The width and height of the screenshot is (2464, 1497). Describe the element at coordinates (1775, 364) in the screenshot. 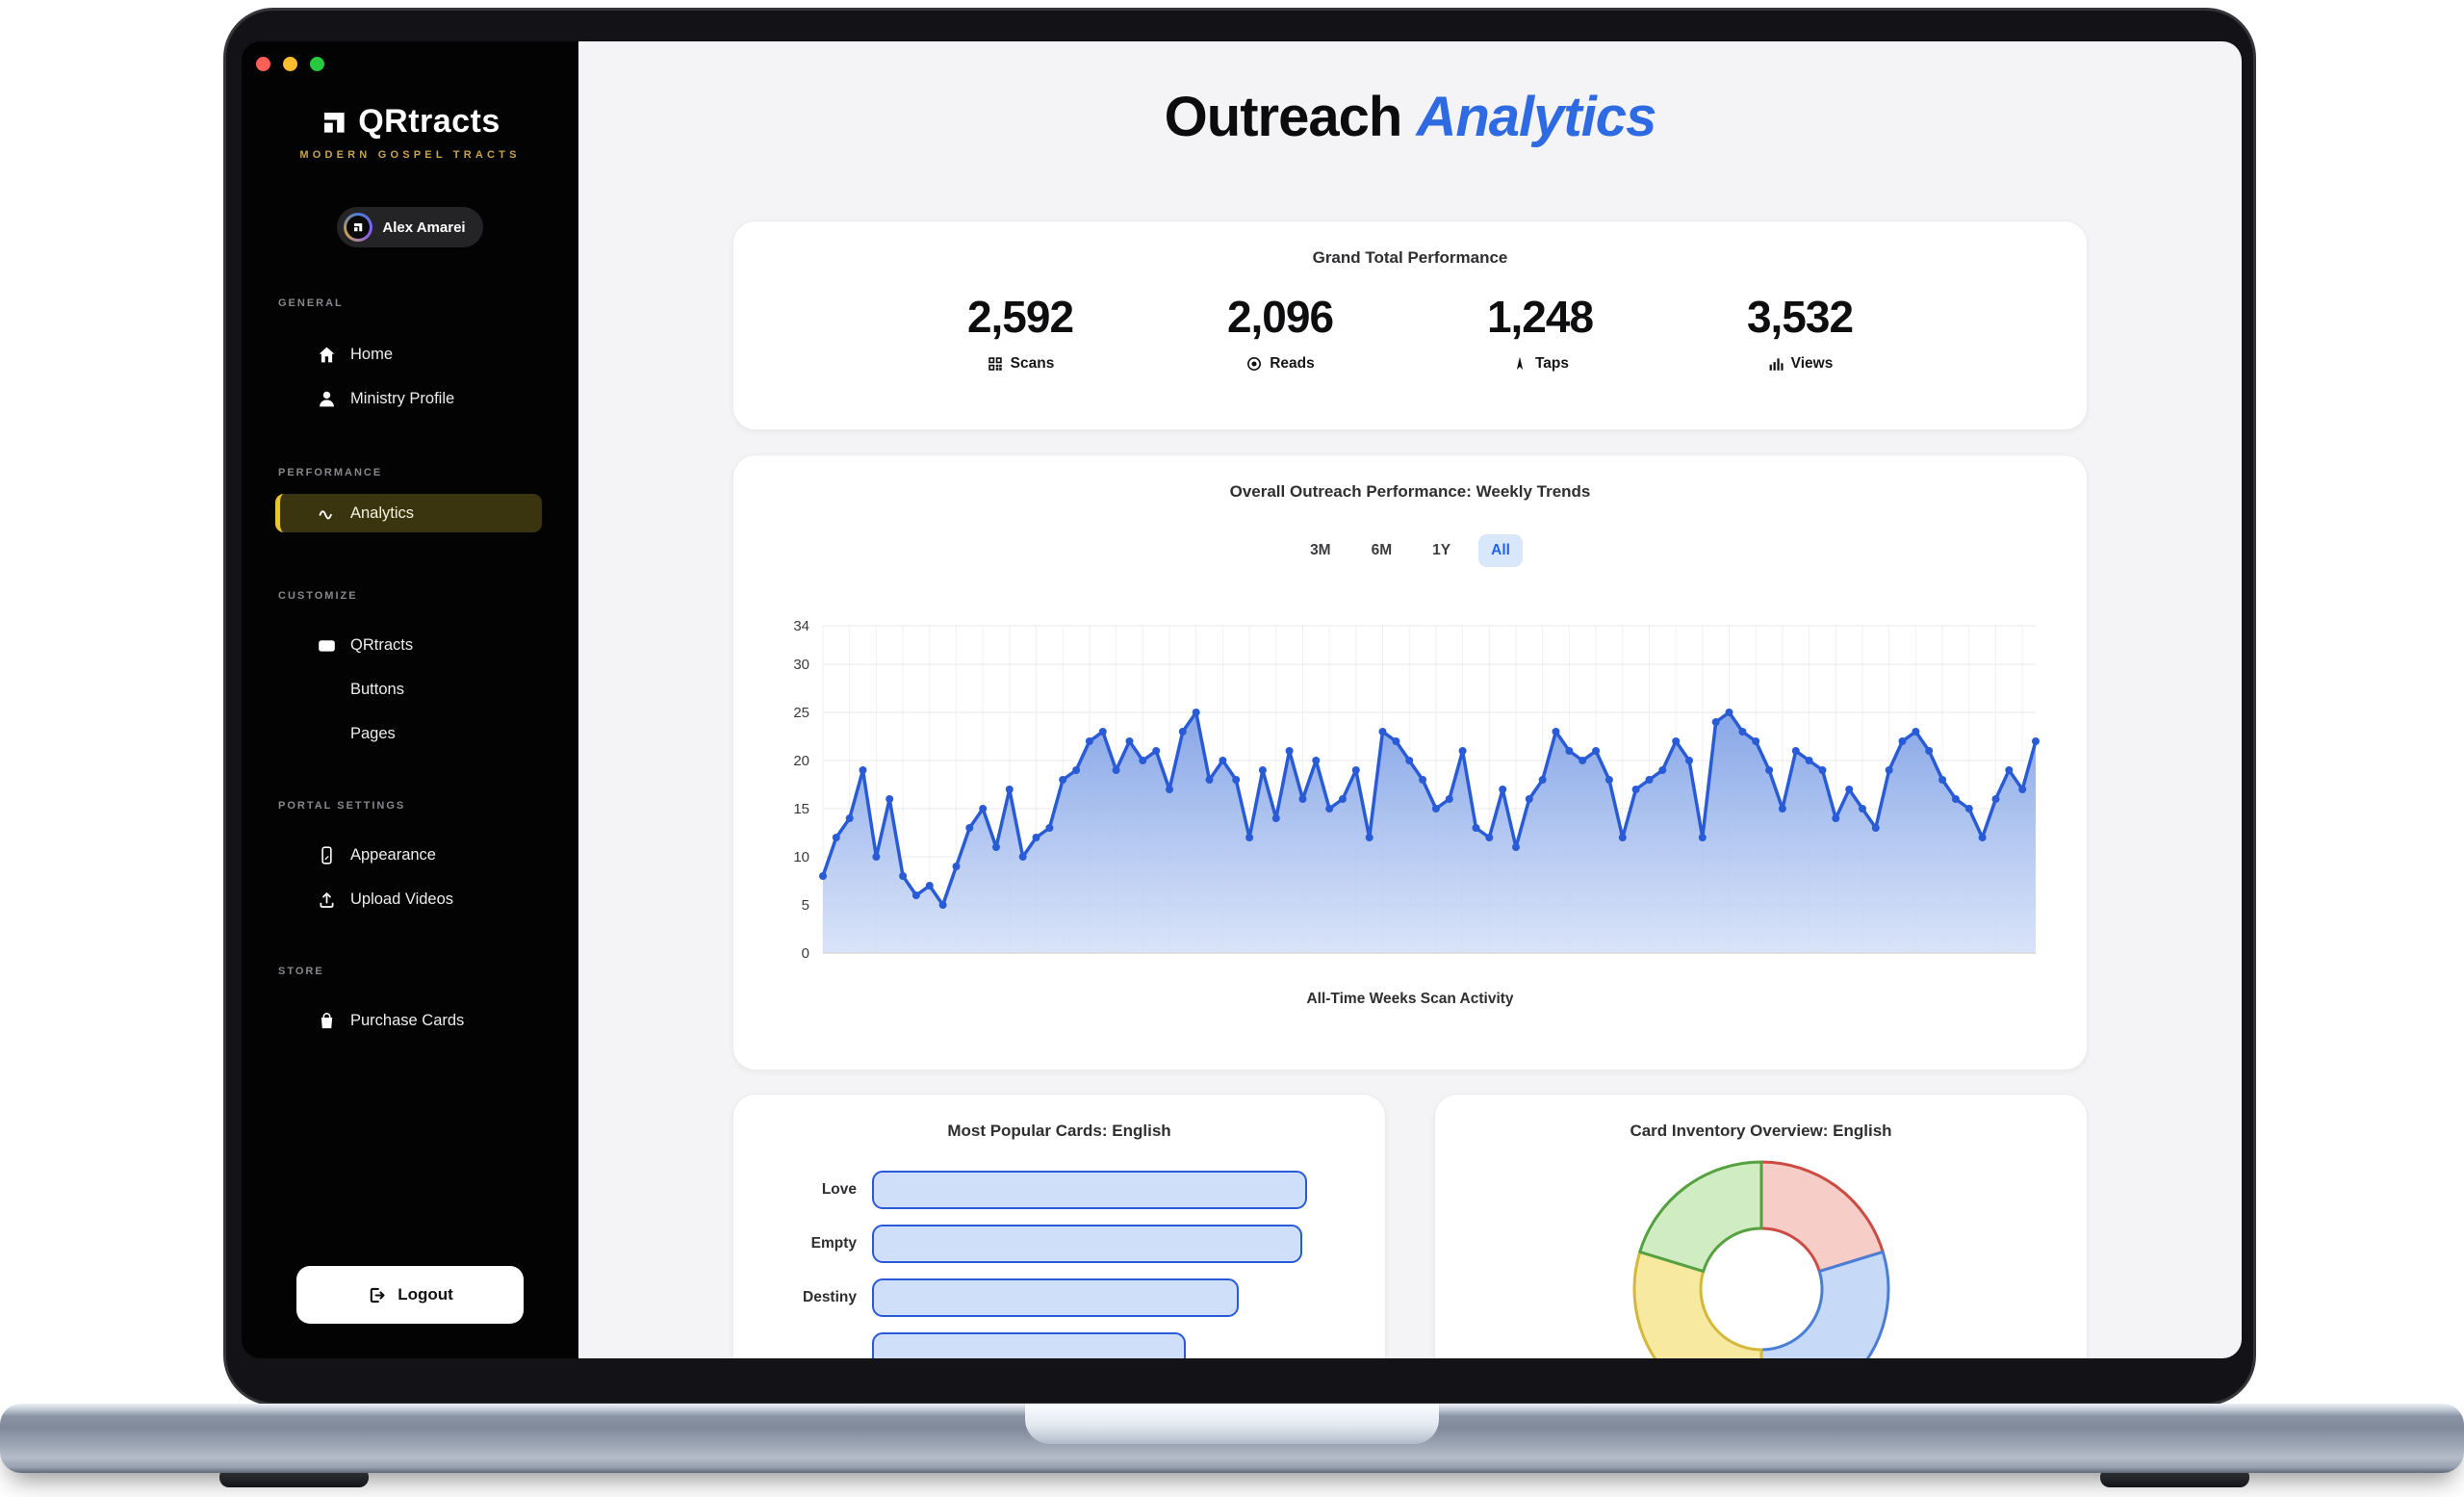

I see `bar-chart-icon` at that location.